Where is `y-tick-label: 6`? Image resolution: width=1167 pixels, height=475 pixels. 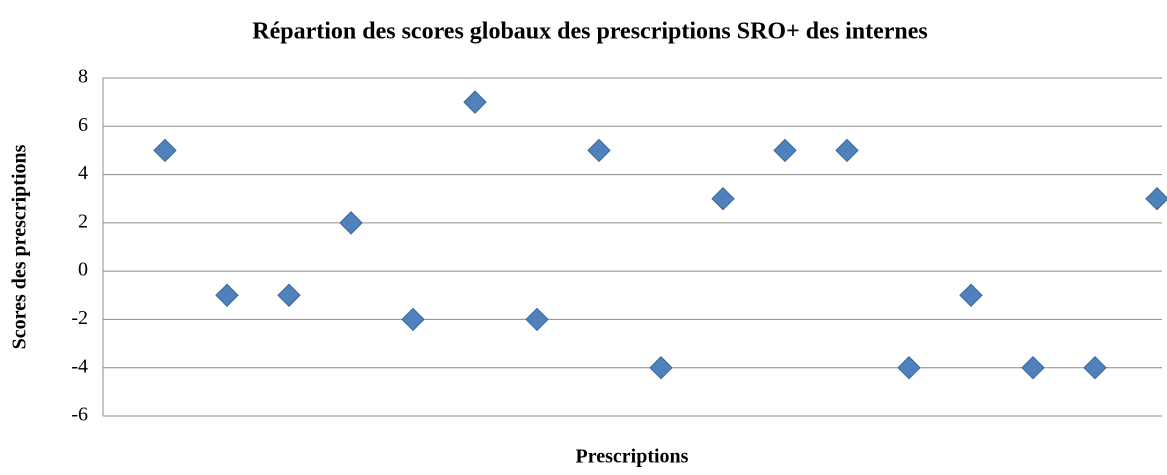 y-tick-label: 6 is located at coordinates (83, 125).